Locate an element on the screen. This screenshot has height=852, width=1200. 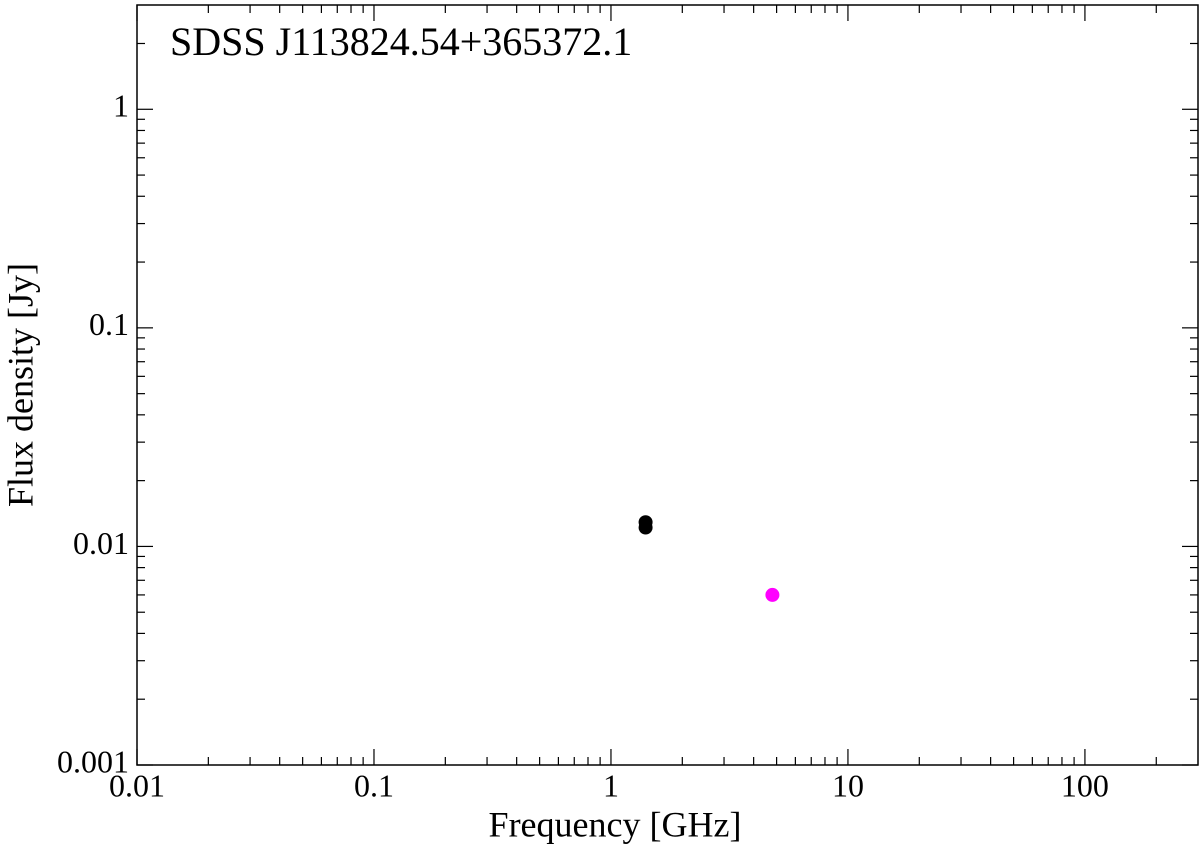
y-tick-label: 0.01 is located at coordinates (101, 543).